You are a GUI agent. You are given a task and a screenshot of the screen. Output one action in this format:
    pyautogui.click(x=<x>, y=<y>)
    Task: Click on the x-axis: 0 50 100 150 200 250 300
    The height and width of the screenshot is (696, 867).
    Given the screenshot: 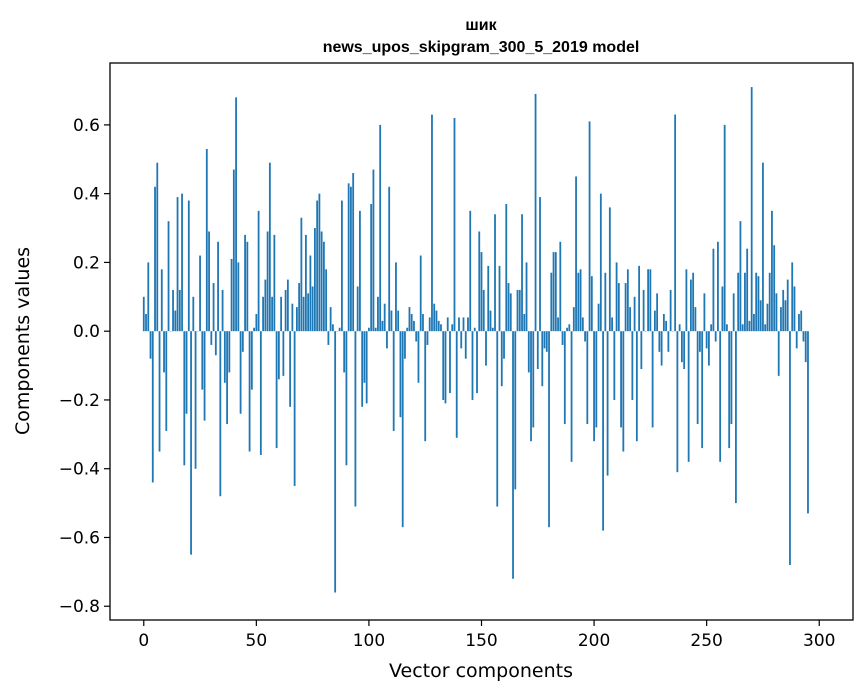 What is the action you would take?
    pyautogui.click(x=486, y=635)
    